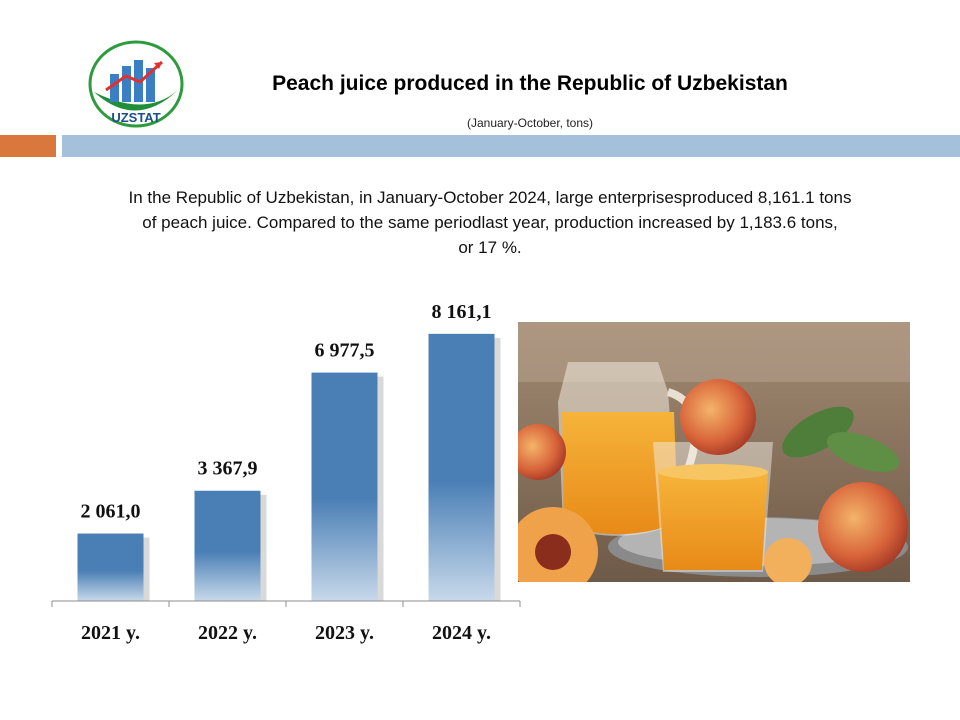  I want to click on x-tick-label: 2021 y., so click(110, 633).